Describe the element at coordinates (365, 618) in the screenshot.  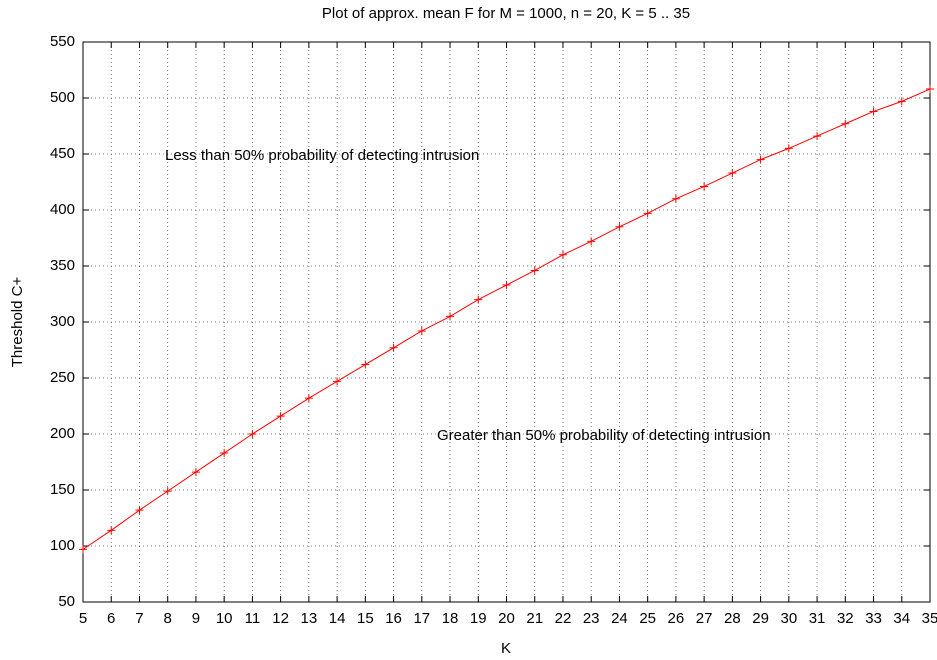
I see `x-tick-label: 15` at that location.